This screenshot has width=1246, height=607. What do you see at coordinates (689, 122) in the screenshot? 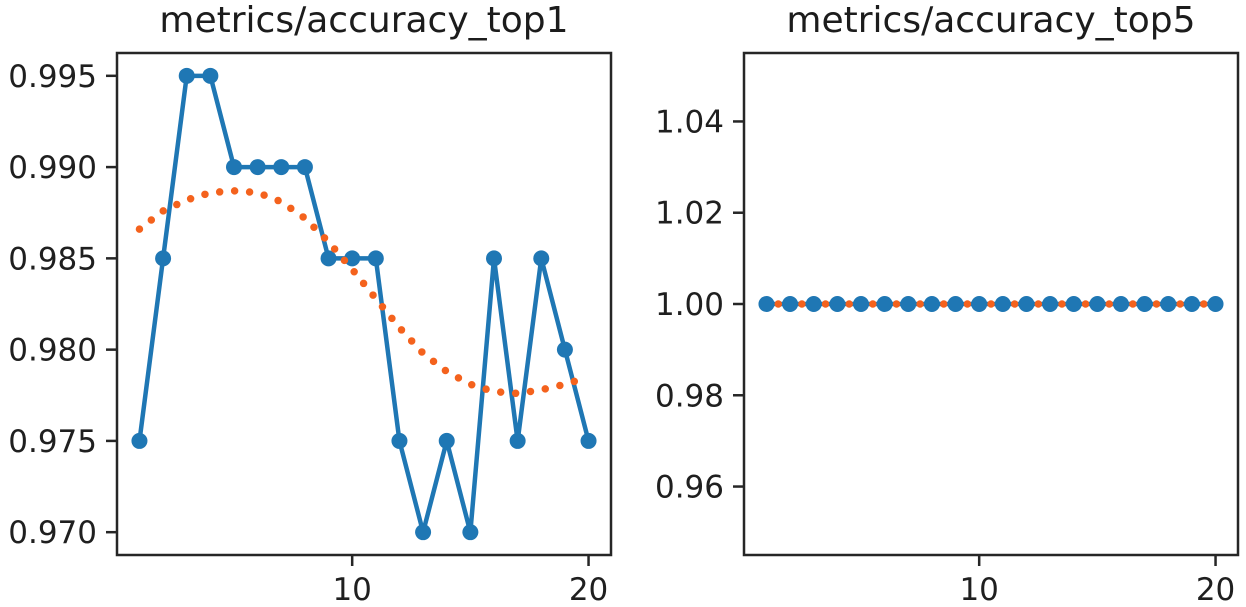
I see `y-tick-label: 1.04` at bounding box center [689, 122].